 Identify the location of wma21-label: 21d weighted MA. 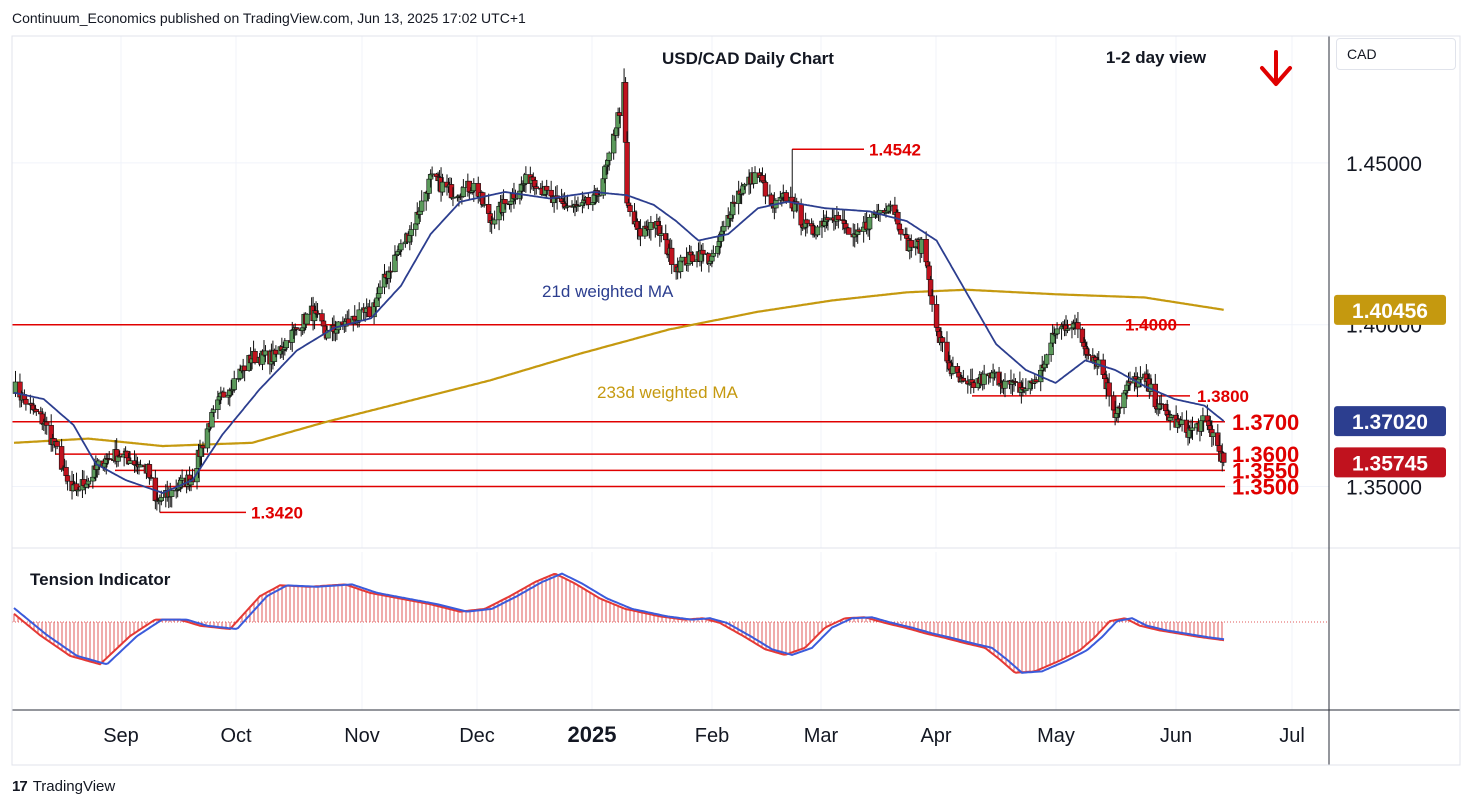
(608, 291).